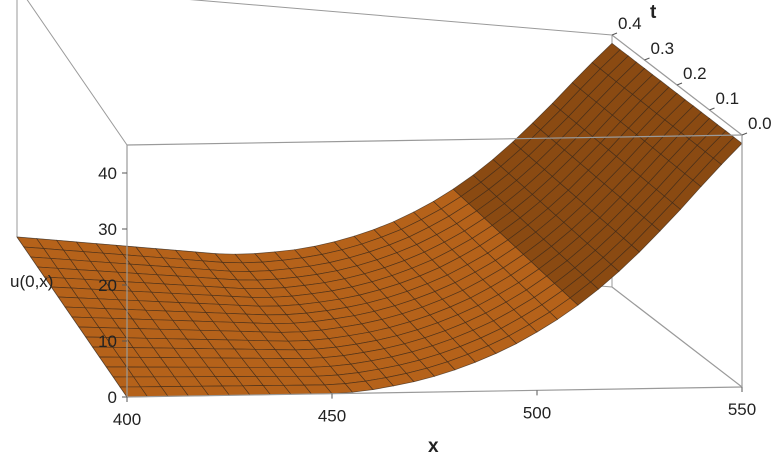 Image resolution: width=776 pixels, height=461 pixels. I want to click on z-tick-label: 20, so click(107, 285).